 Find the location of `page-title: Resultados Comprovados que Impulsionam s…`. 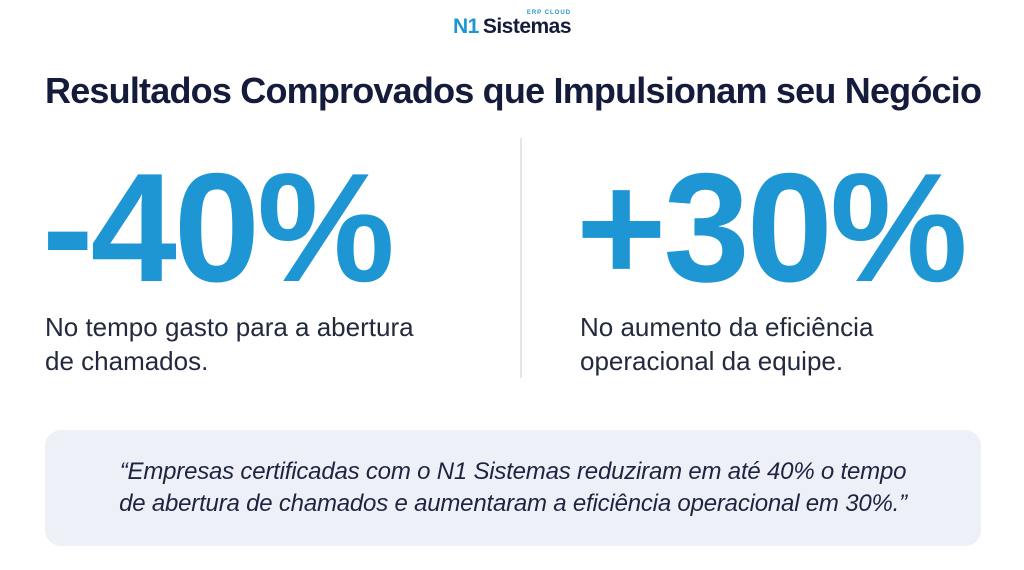

page-title: Resultados Comprovados que Impulsionam s… is located at coordinates (513, 91).